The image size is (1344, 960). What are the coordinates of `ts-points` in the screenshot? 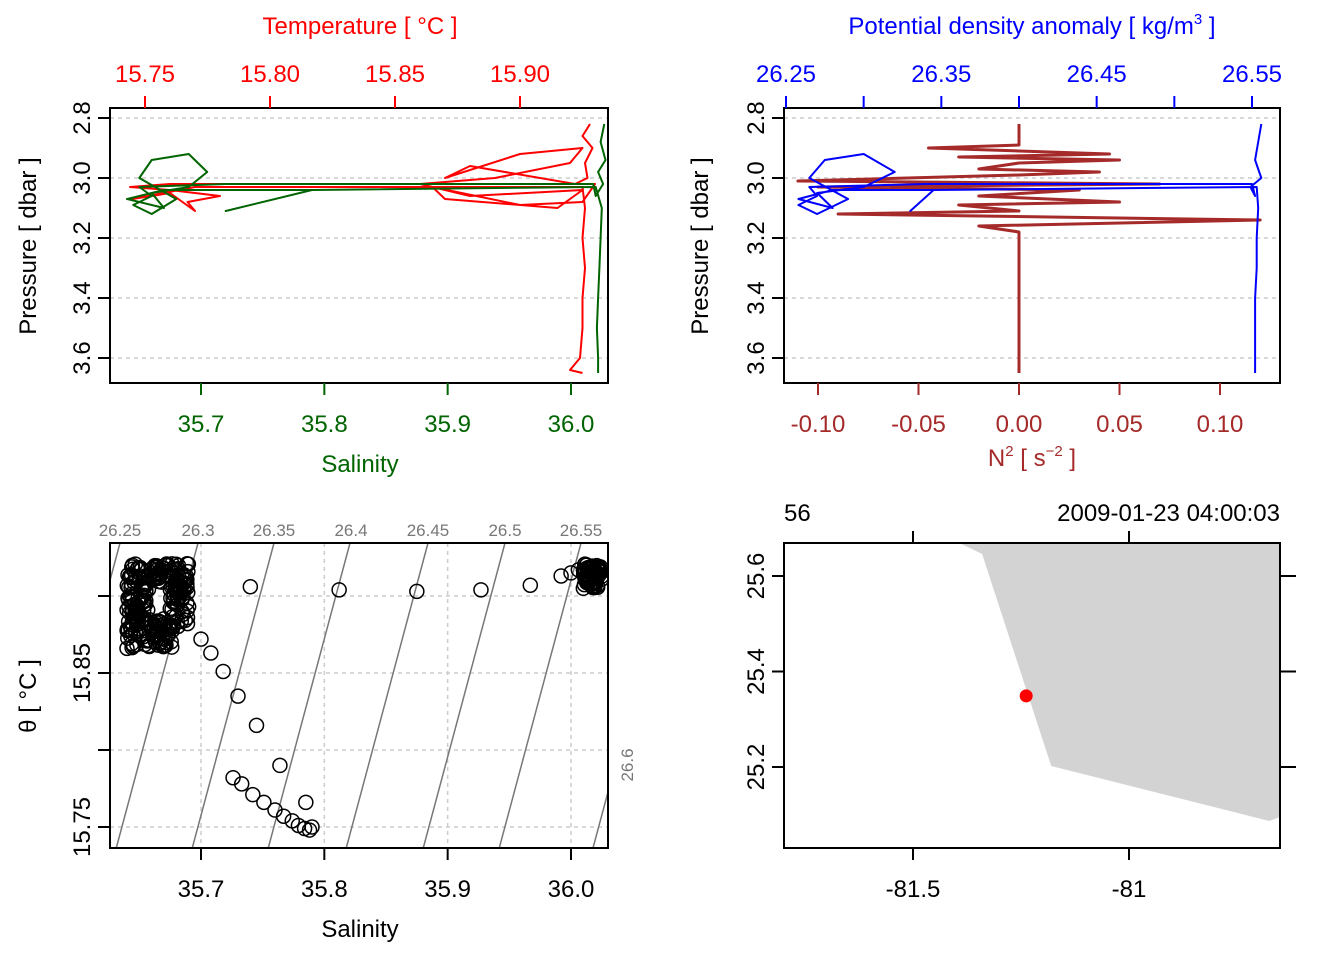 It's located at (363, 697).